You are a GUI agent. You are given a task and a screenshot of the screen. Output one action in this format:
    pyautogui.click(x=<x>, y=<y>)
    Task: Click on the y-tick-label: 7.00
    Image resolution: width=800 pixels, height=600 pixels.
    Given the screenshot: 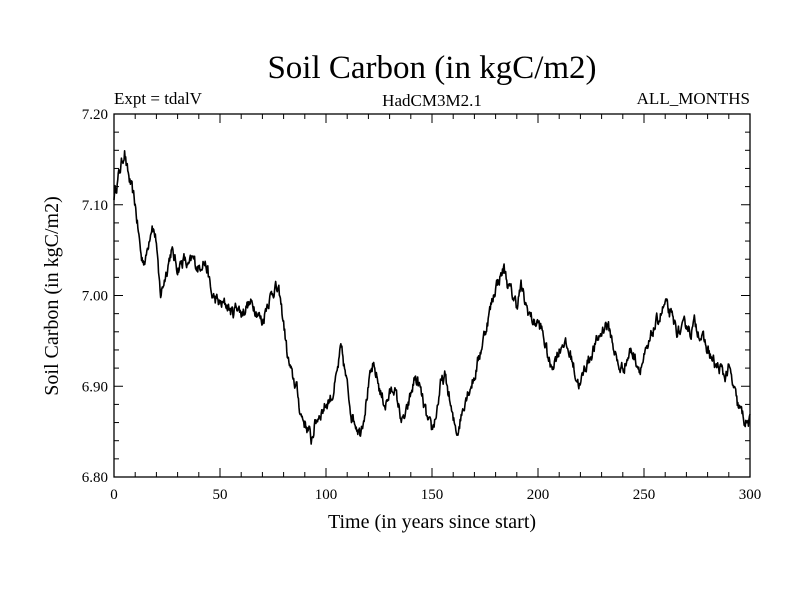 What is the action you would take?
    pyautogui.click(x=95, y=297)
    